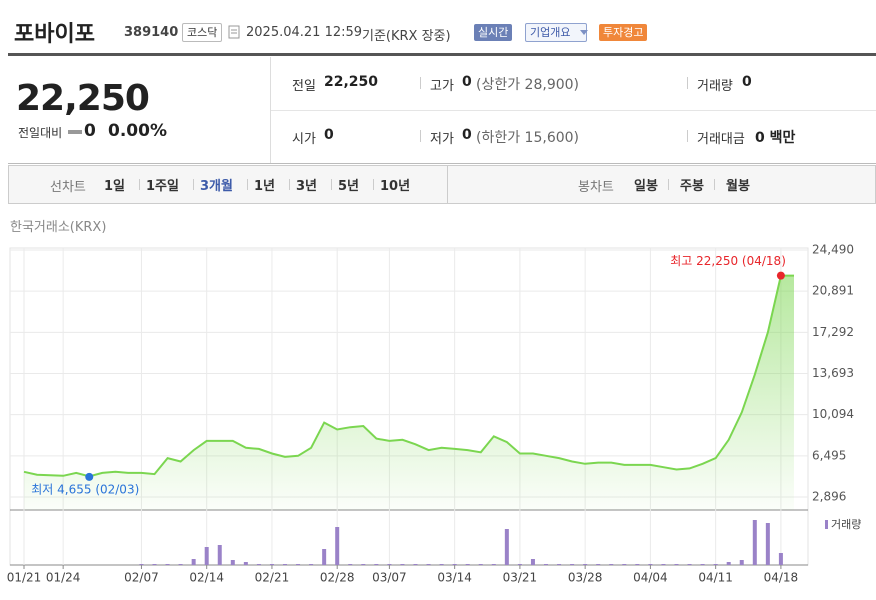 The width and height of the screenshot is (876, 600). I want to click on candle-tab: 월봉, so click(738, 186).